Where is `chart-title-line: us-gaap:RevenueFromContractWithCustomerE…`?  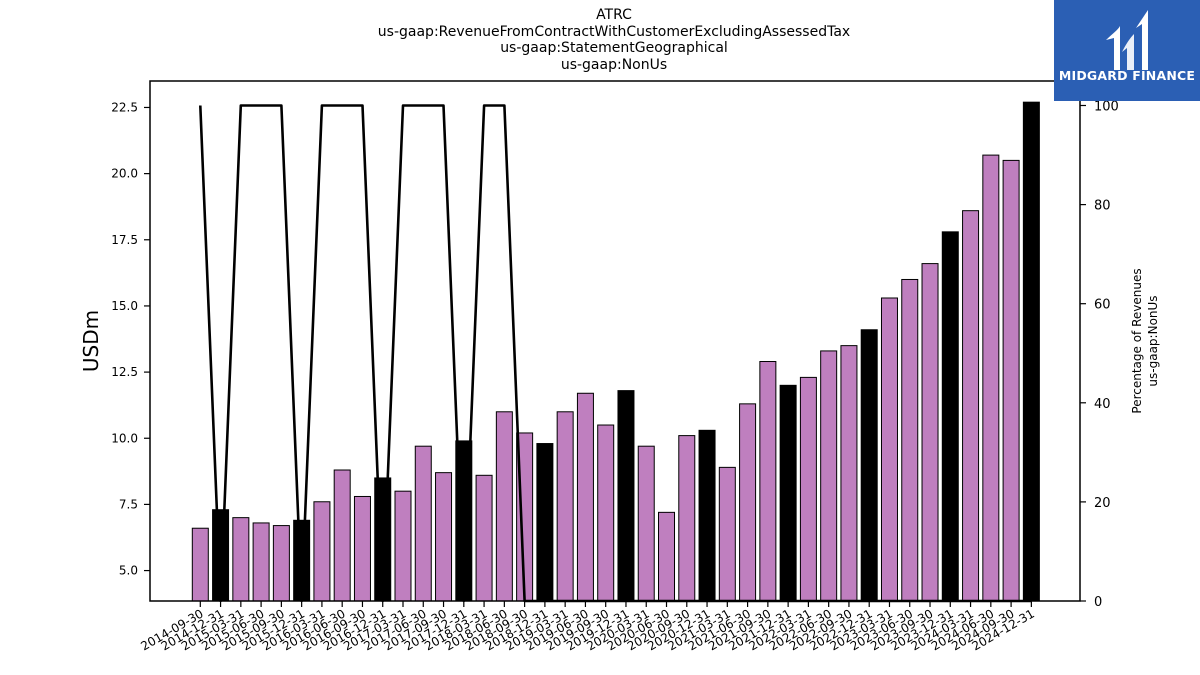 chart-title-line: us-gaap:RevenueFromContractWithCustomerE… is located at coordinates (614, 31).